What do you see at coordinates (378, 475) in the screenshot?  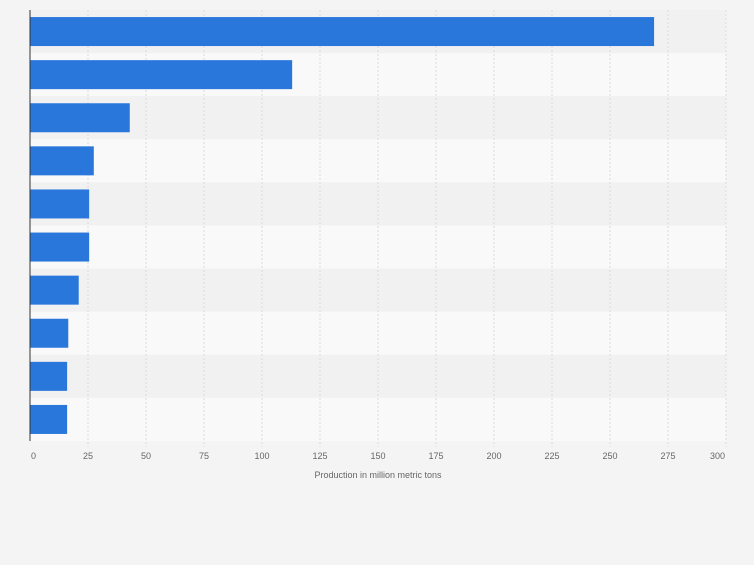 I see `x-axis-label: Production in million metric tons` at bounding box center [378, 475].